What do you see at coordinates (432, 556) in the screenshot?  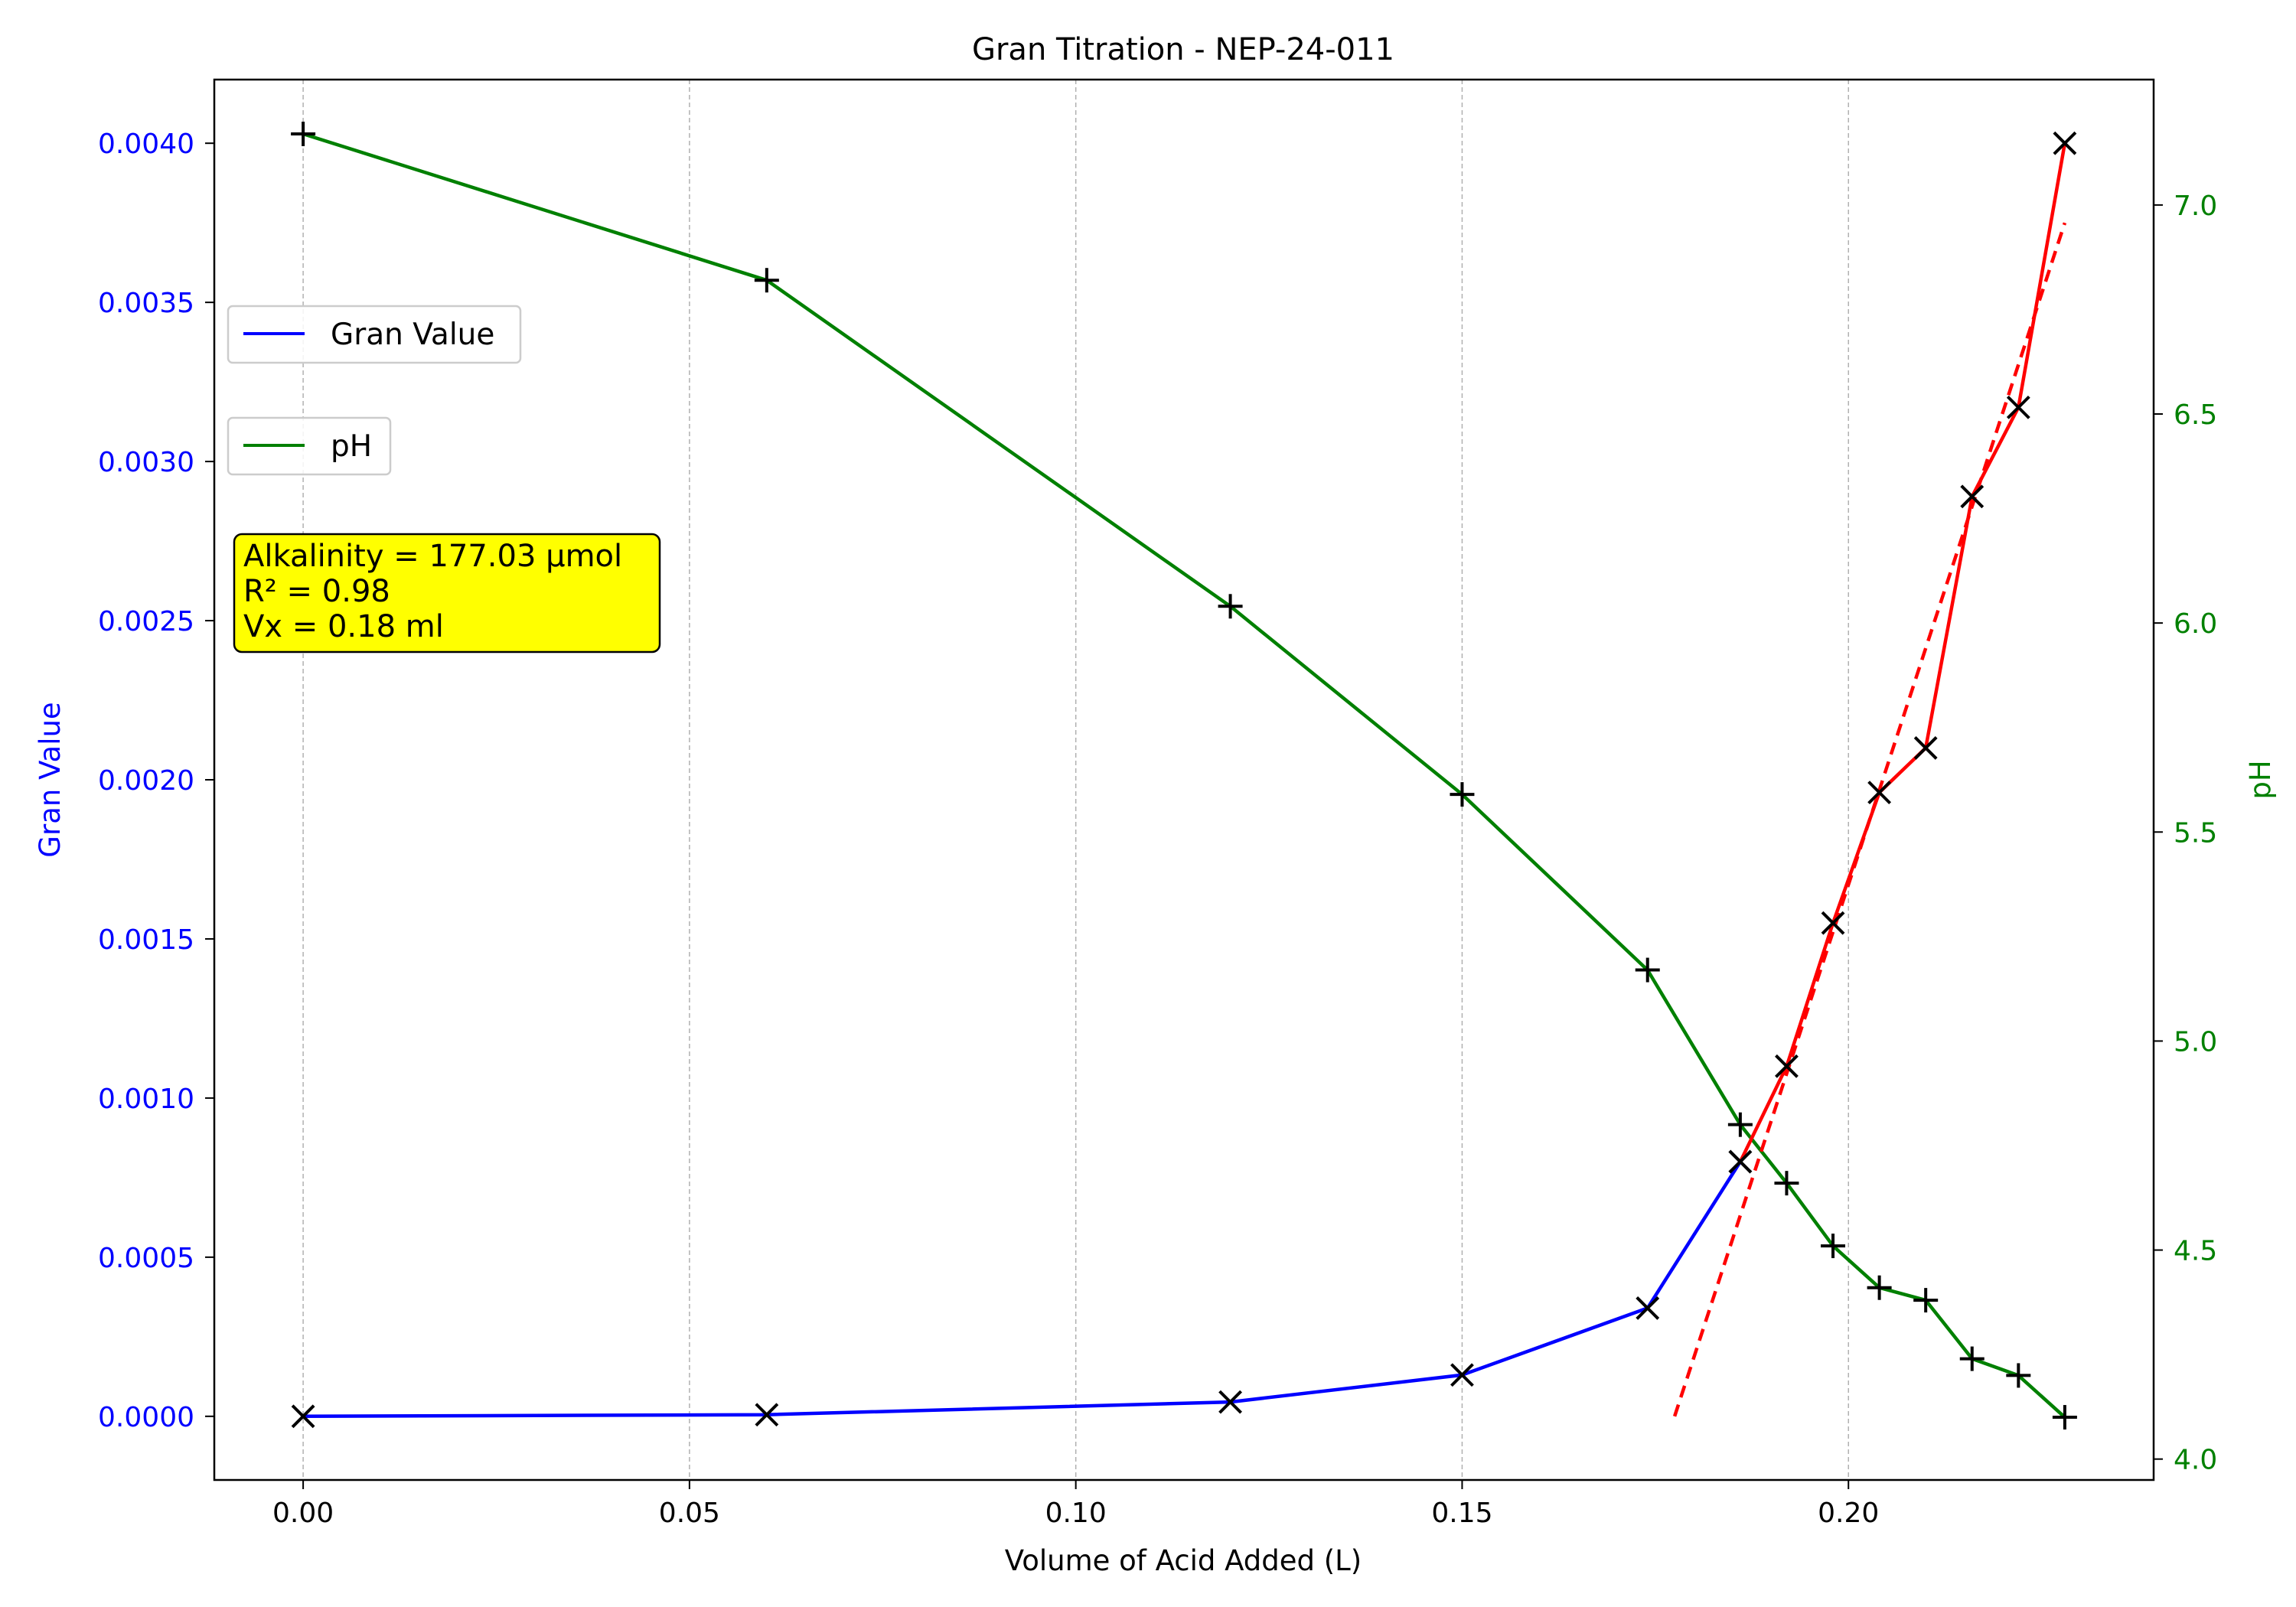 I see `annotation-alkalinity: Alkalinity = 177.03 µmol` at bounding box center [432, 556].